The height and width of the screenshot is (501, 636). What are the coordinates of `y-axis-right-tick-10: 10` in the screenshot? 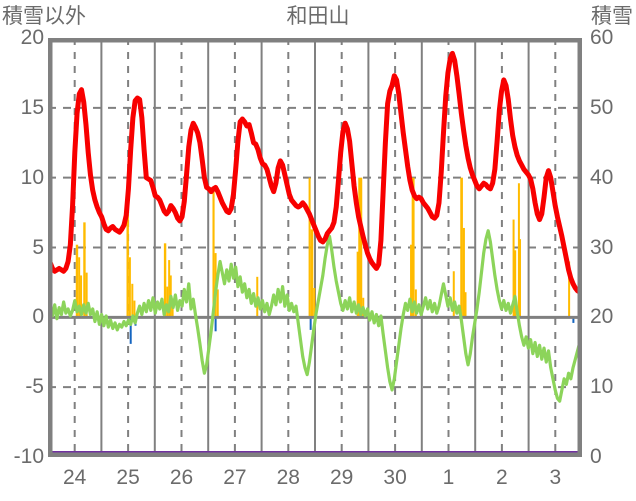 It's located at (602, 387).